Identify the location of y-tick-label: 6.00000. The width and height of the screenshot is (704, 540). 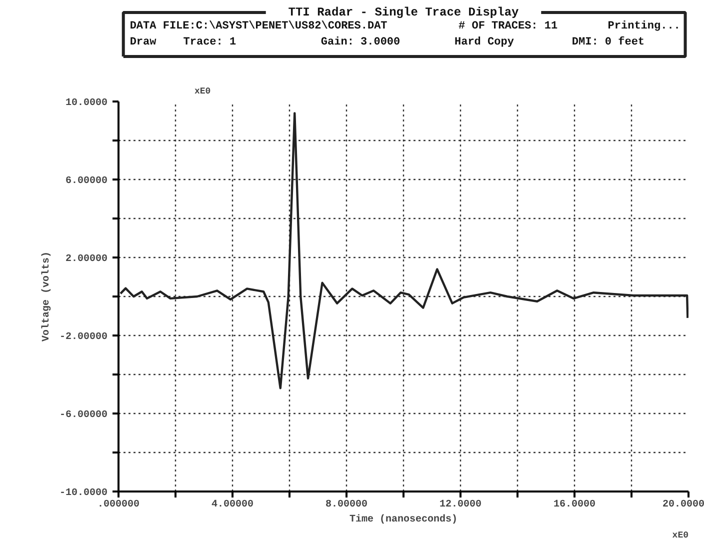
(86, 181).